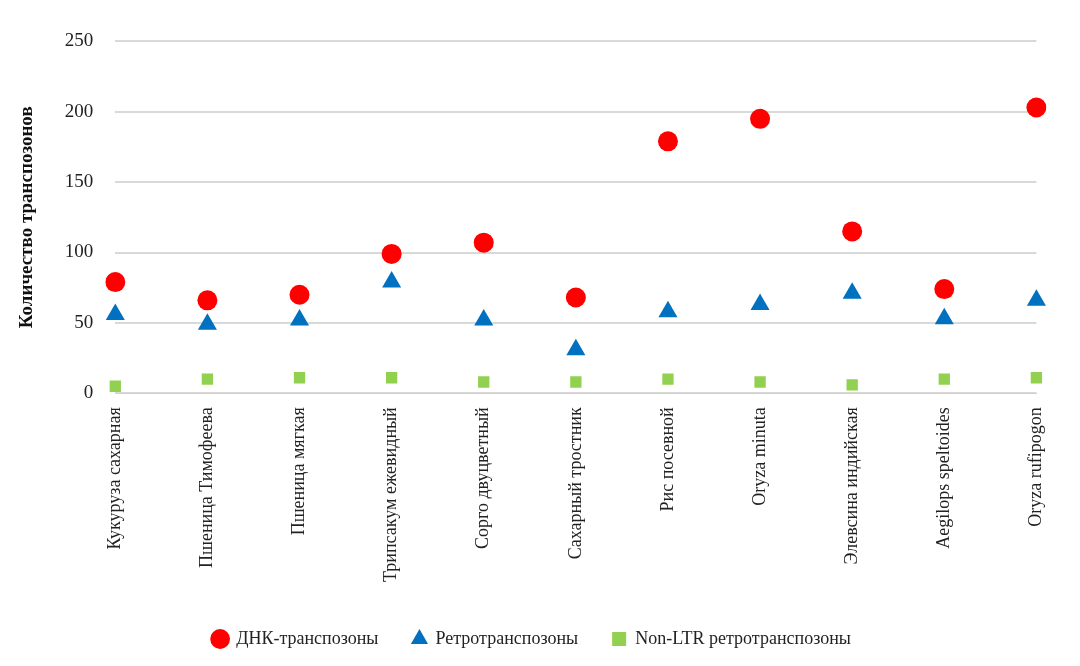 The height and width of the screenshot is (666, 1080). I want to click on y-tick-label: 250, so click(79, 40).